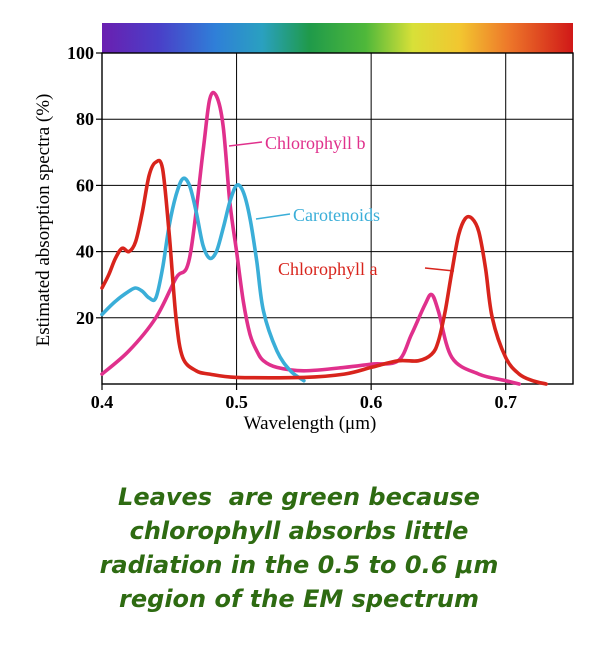 The height and width of the screenshot is (647, 598). I want to click on carotenoids-label: Carotenoids, so click(336, 215).